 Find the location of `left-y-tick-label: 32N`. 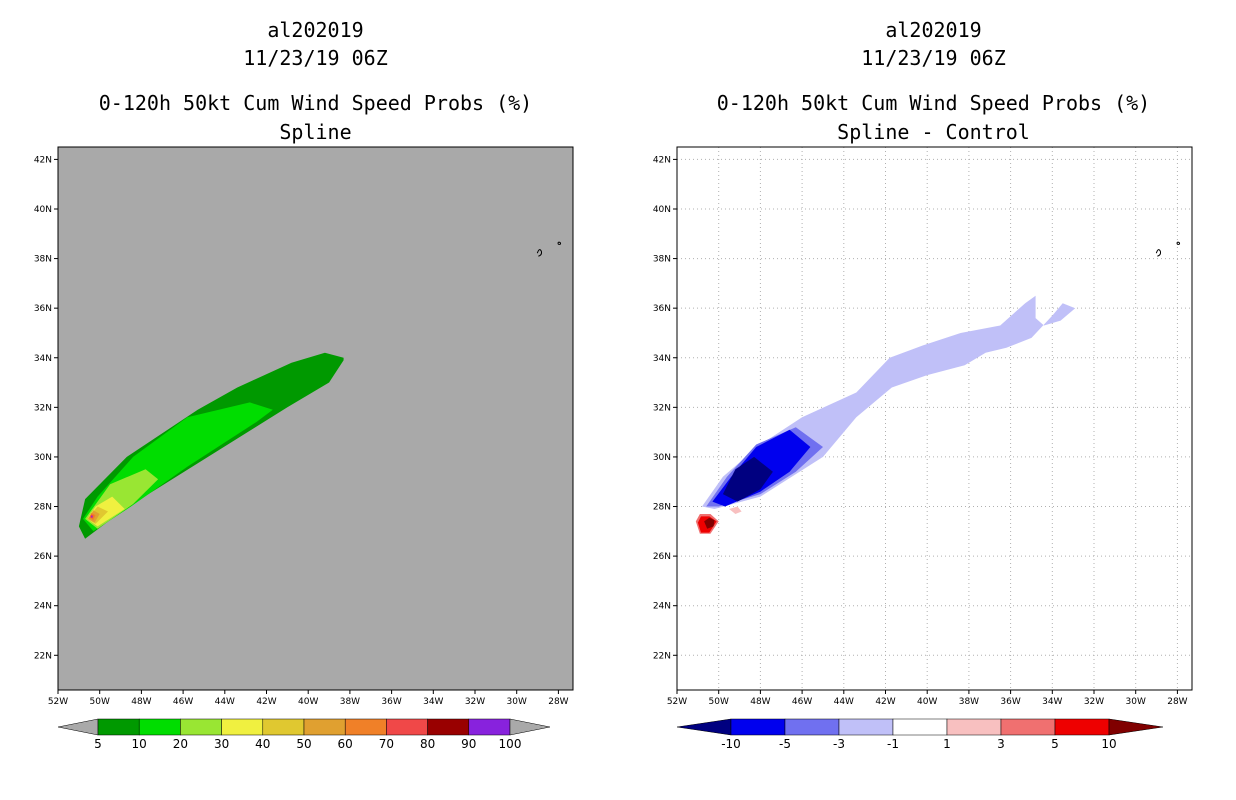

left-y-tick-label: 32N is located at coordinates (43, 408).